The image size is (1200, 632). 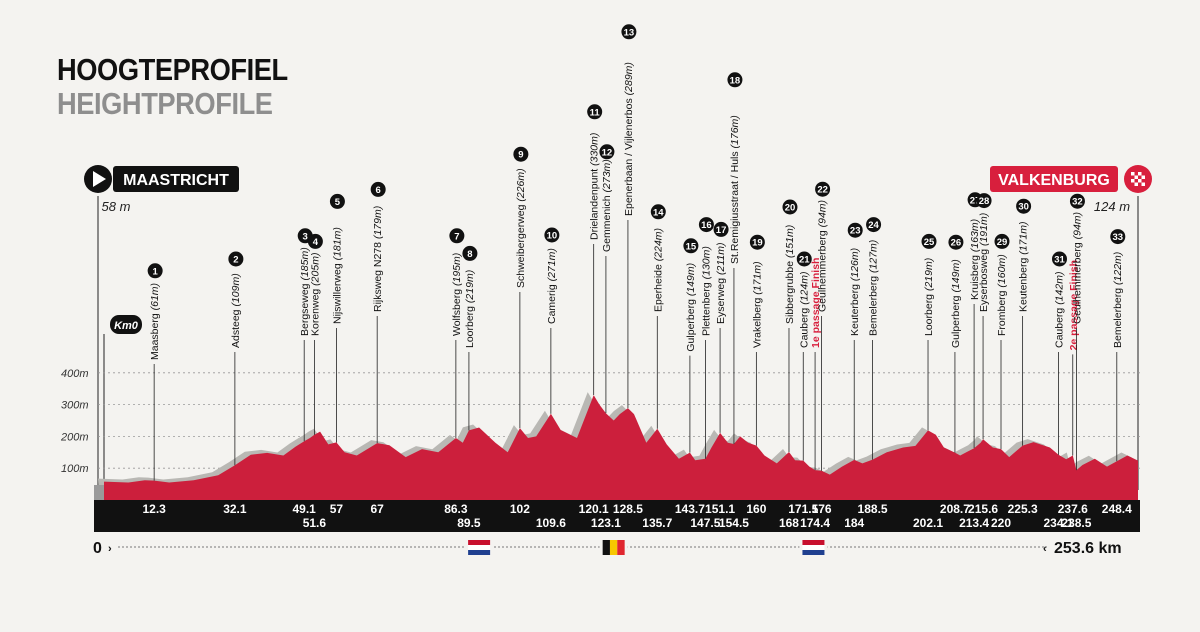 What do you see at coordinates (607, 152) in the screenshot?
I see `climb-number: 12` at bounding box center [607, 152].